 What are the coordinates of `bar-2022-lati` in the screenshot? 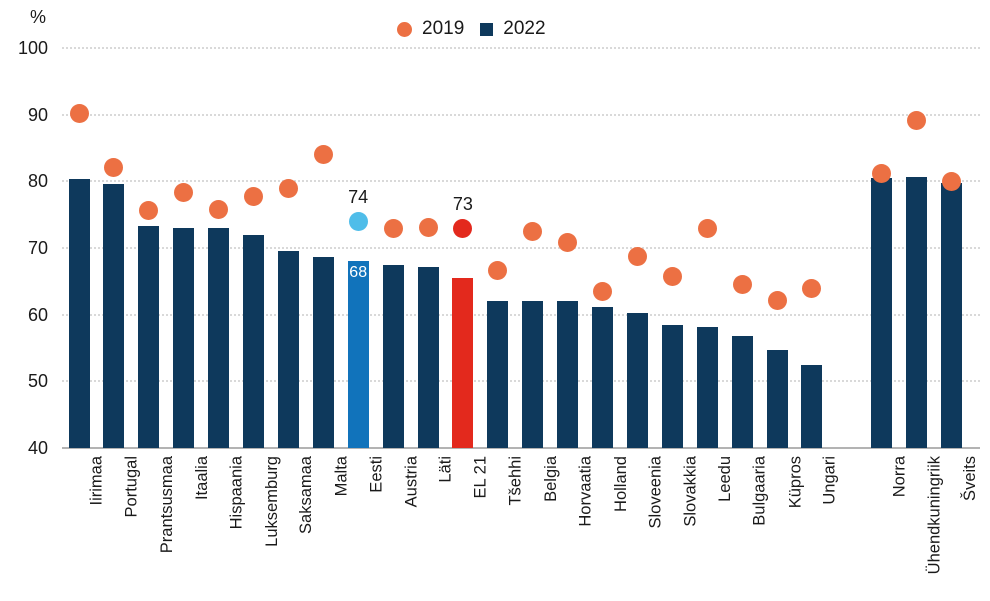 It's located at (428, 357).